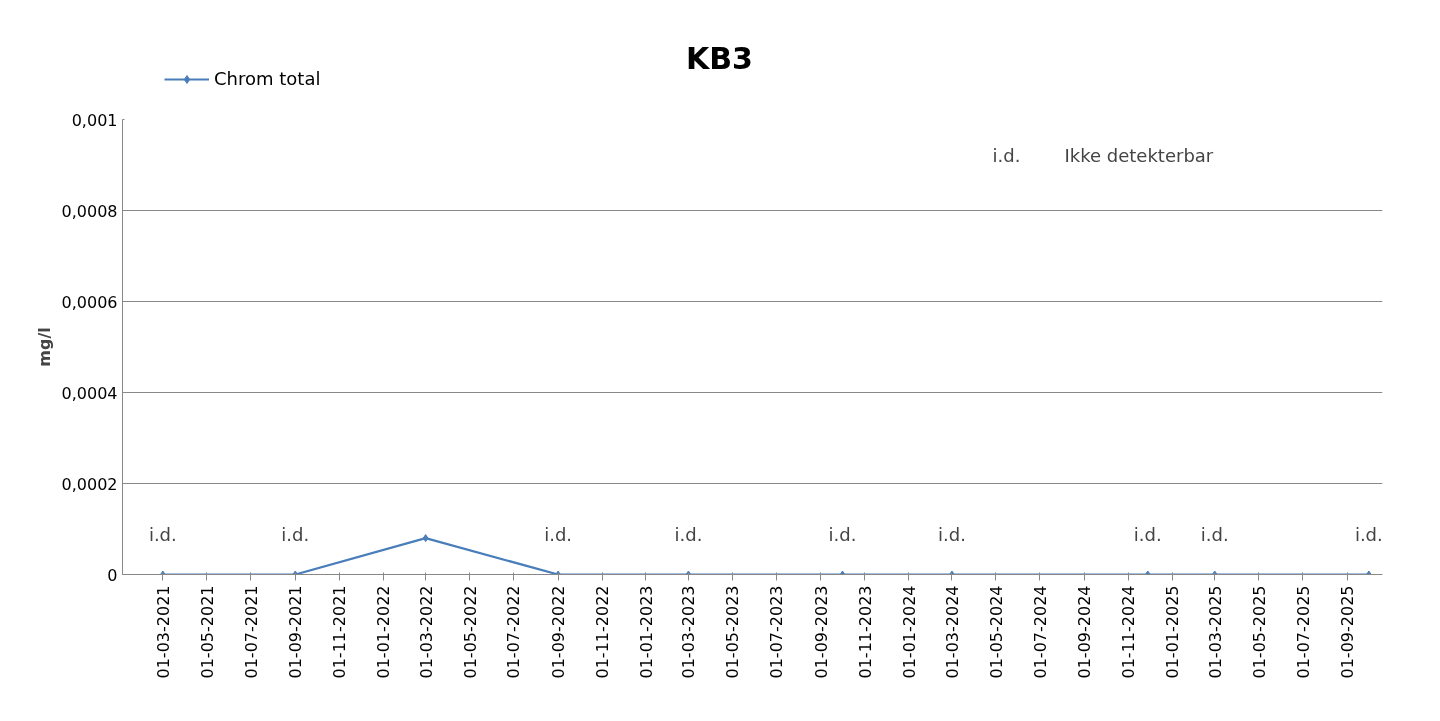 The image size is (1440, 721). I want to click on y-tick-label: 0,0008, so click(89, 211).